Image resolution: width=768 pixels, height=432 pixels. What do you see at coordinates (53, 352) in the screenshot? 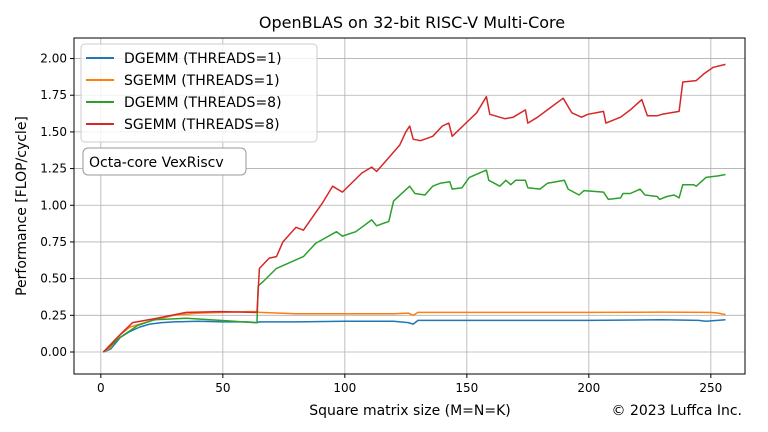
I see `y-tick-label: 0.00` at bounding box center [53, 352].